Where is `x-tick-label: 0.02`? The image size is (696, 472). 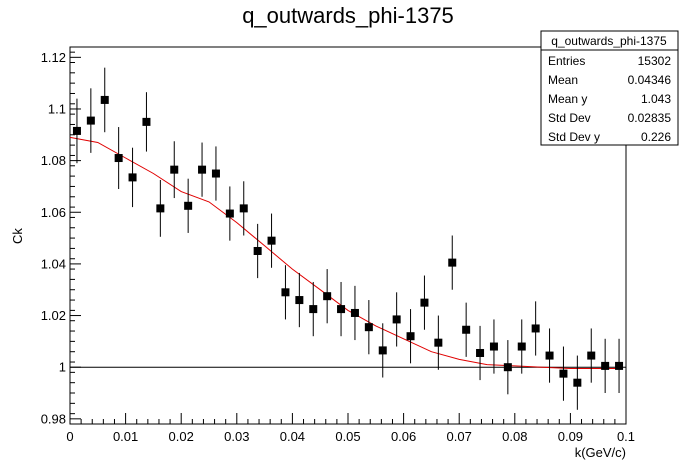 x-tick-label: 0.02 is located at coordinates (181, 436).